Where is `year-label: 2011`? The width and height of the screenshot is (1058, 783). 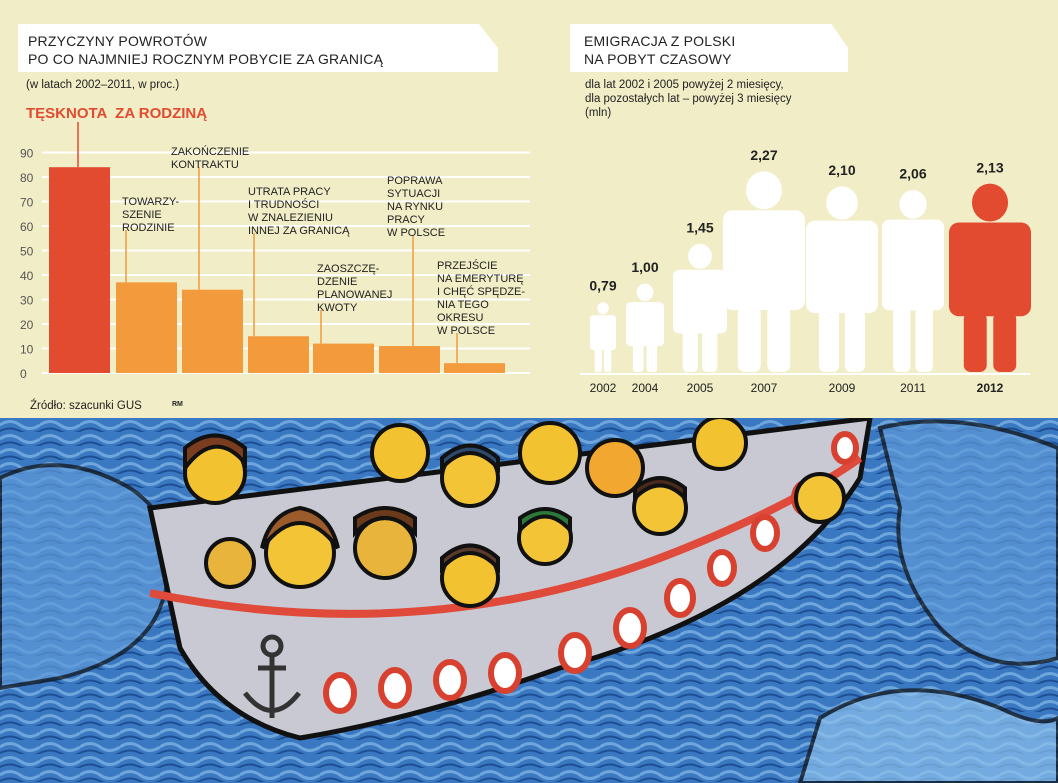
year-label: 2011 is located at coordinates (913, 388).